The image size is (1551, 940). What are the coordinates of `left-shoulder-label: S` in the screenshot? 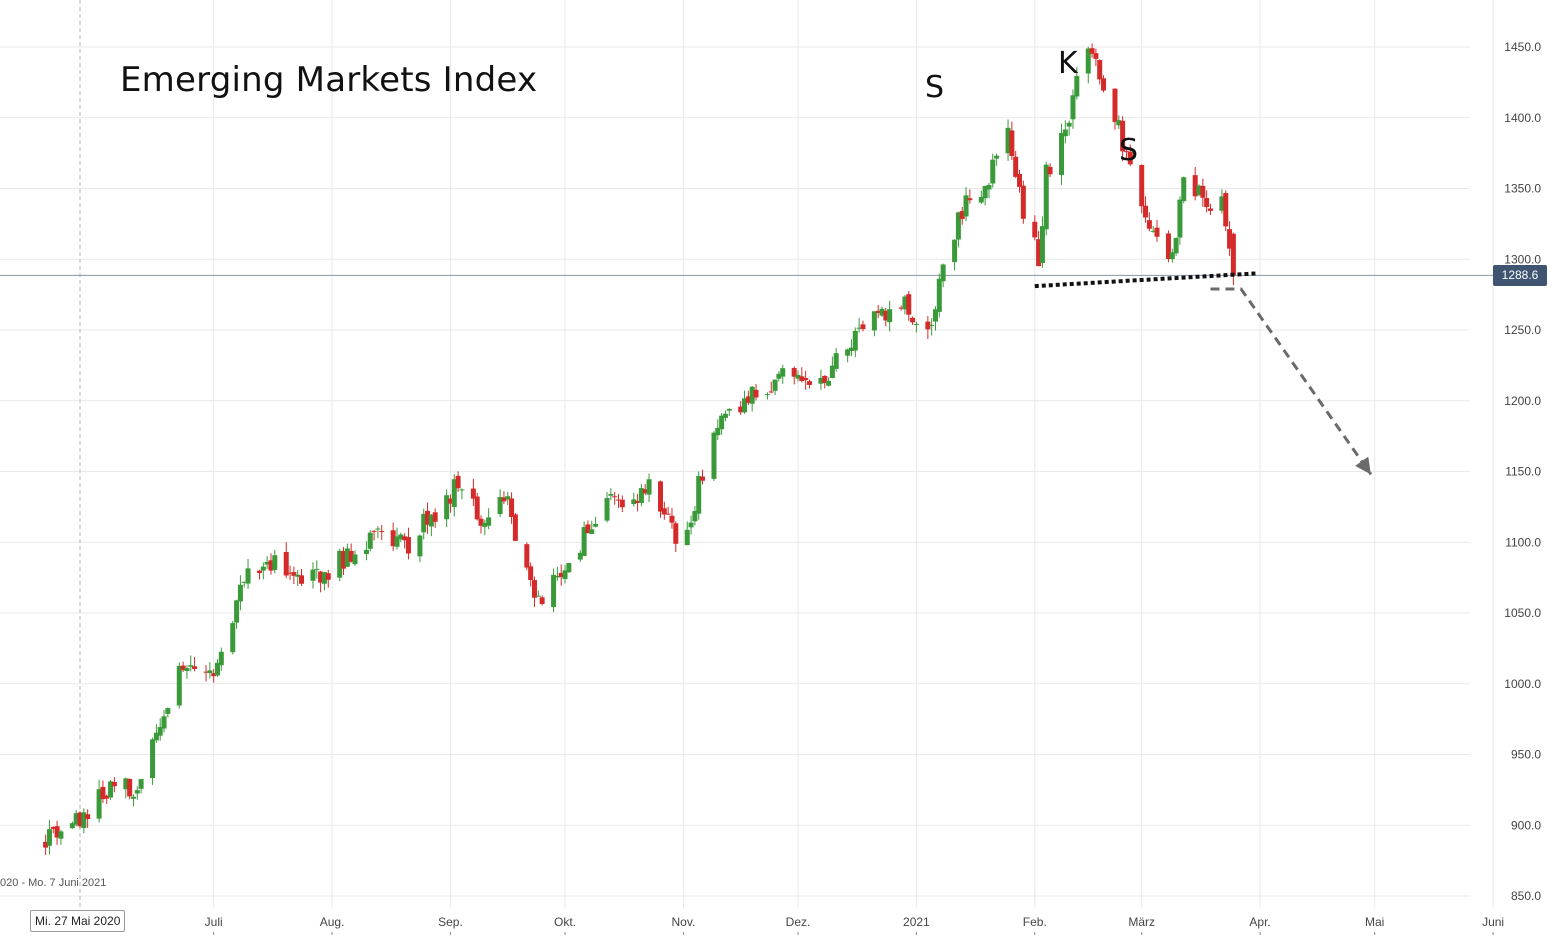 It's located at (935, 87).